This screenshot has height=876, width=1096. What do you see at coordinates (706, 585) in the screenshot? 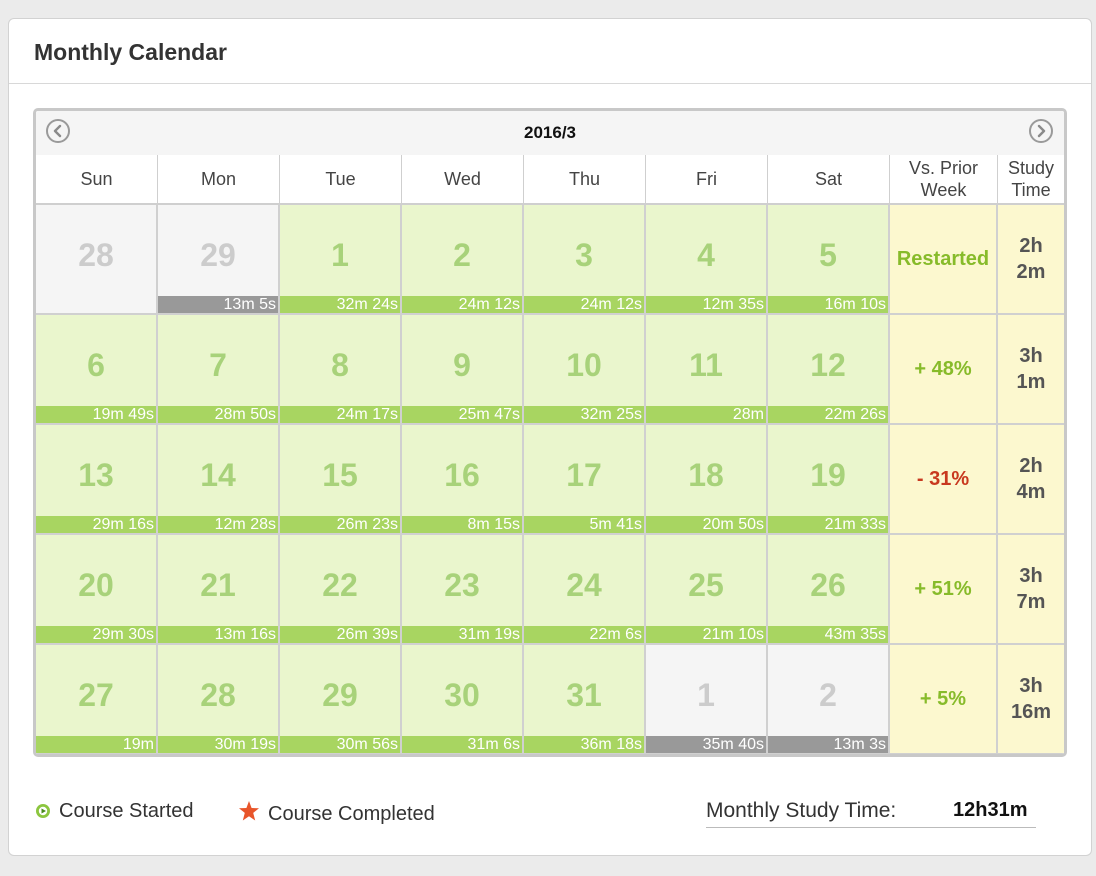
I see `day-number: 25` at bounding box center [706, 585].